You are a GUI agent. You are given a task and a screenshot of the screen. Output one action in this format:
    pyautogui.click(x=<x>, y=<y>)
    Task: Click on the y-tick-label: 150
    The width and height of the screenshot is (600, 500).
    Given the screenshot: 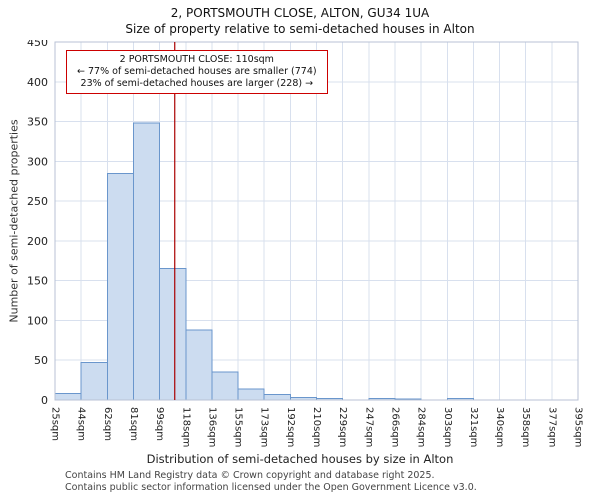 What is the action you would take?
    pyautogui.click(x=37, y=281)
    